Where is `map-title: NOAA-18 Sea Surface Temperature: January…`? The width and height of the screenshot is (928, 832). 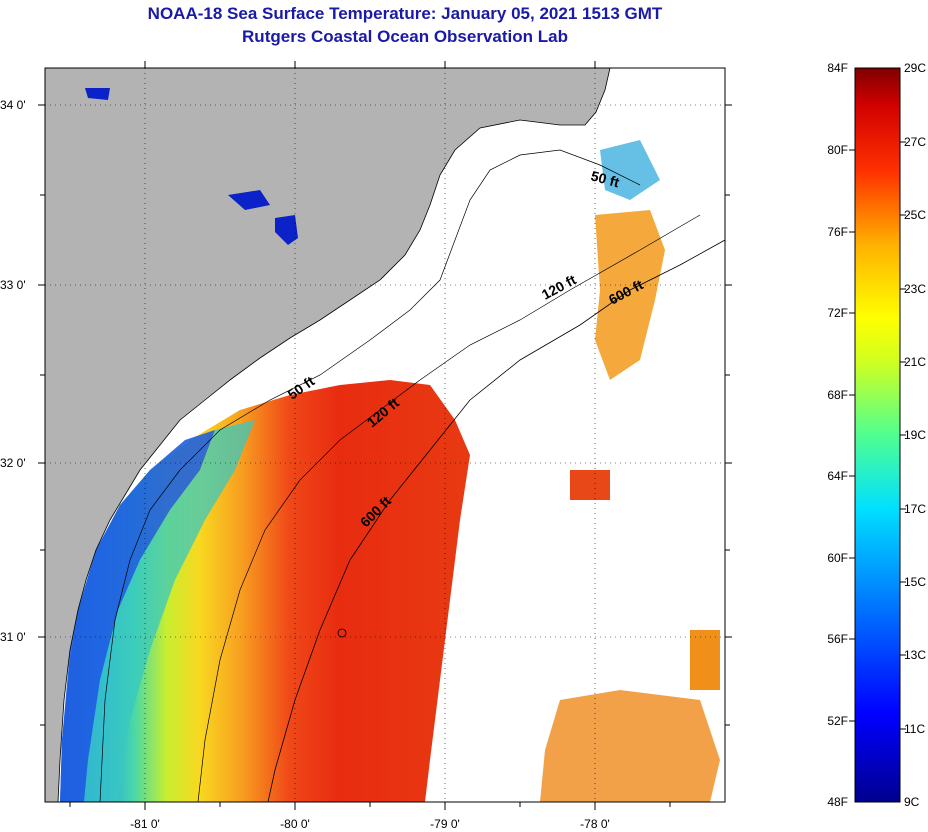
map-title: NOAA-18 Sea Surface Temperature: January… is located at coordinates (405, 13).